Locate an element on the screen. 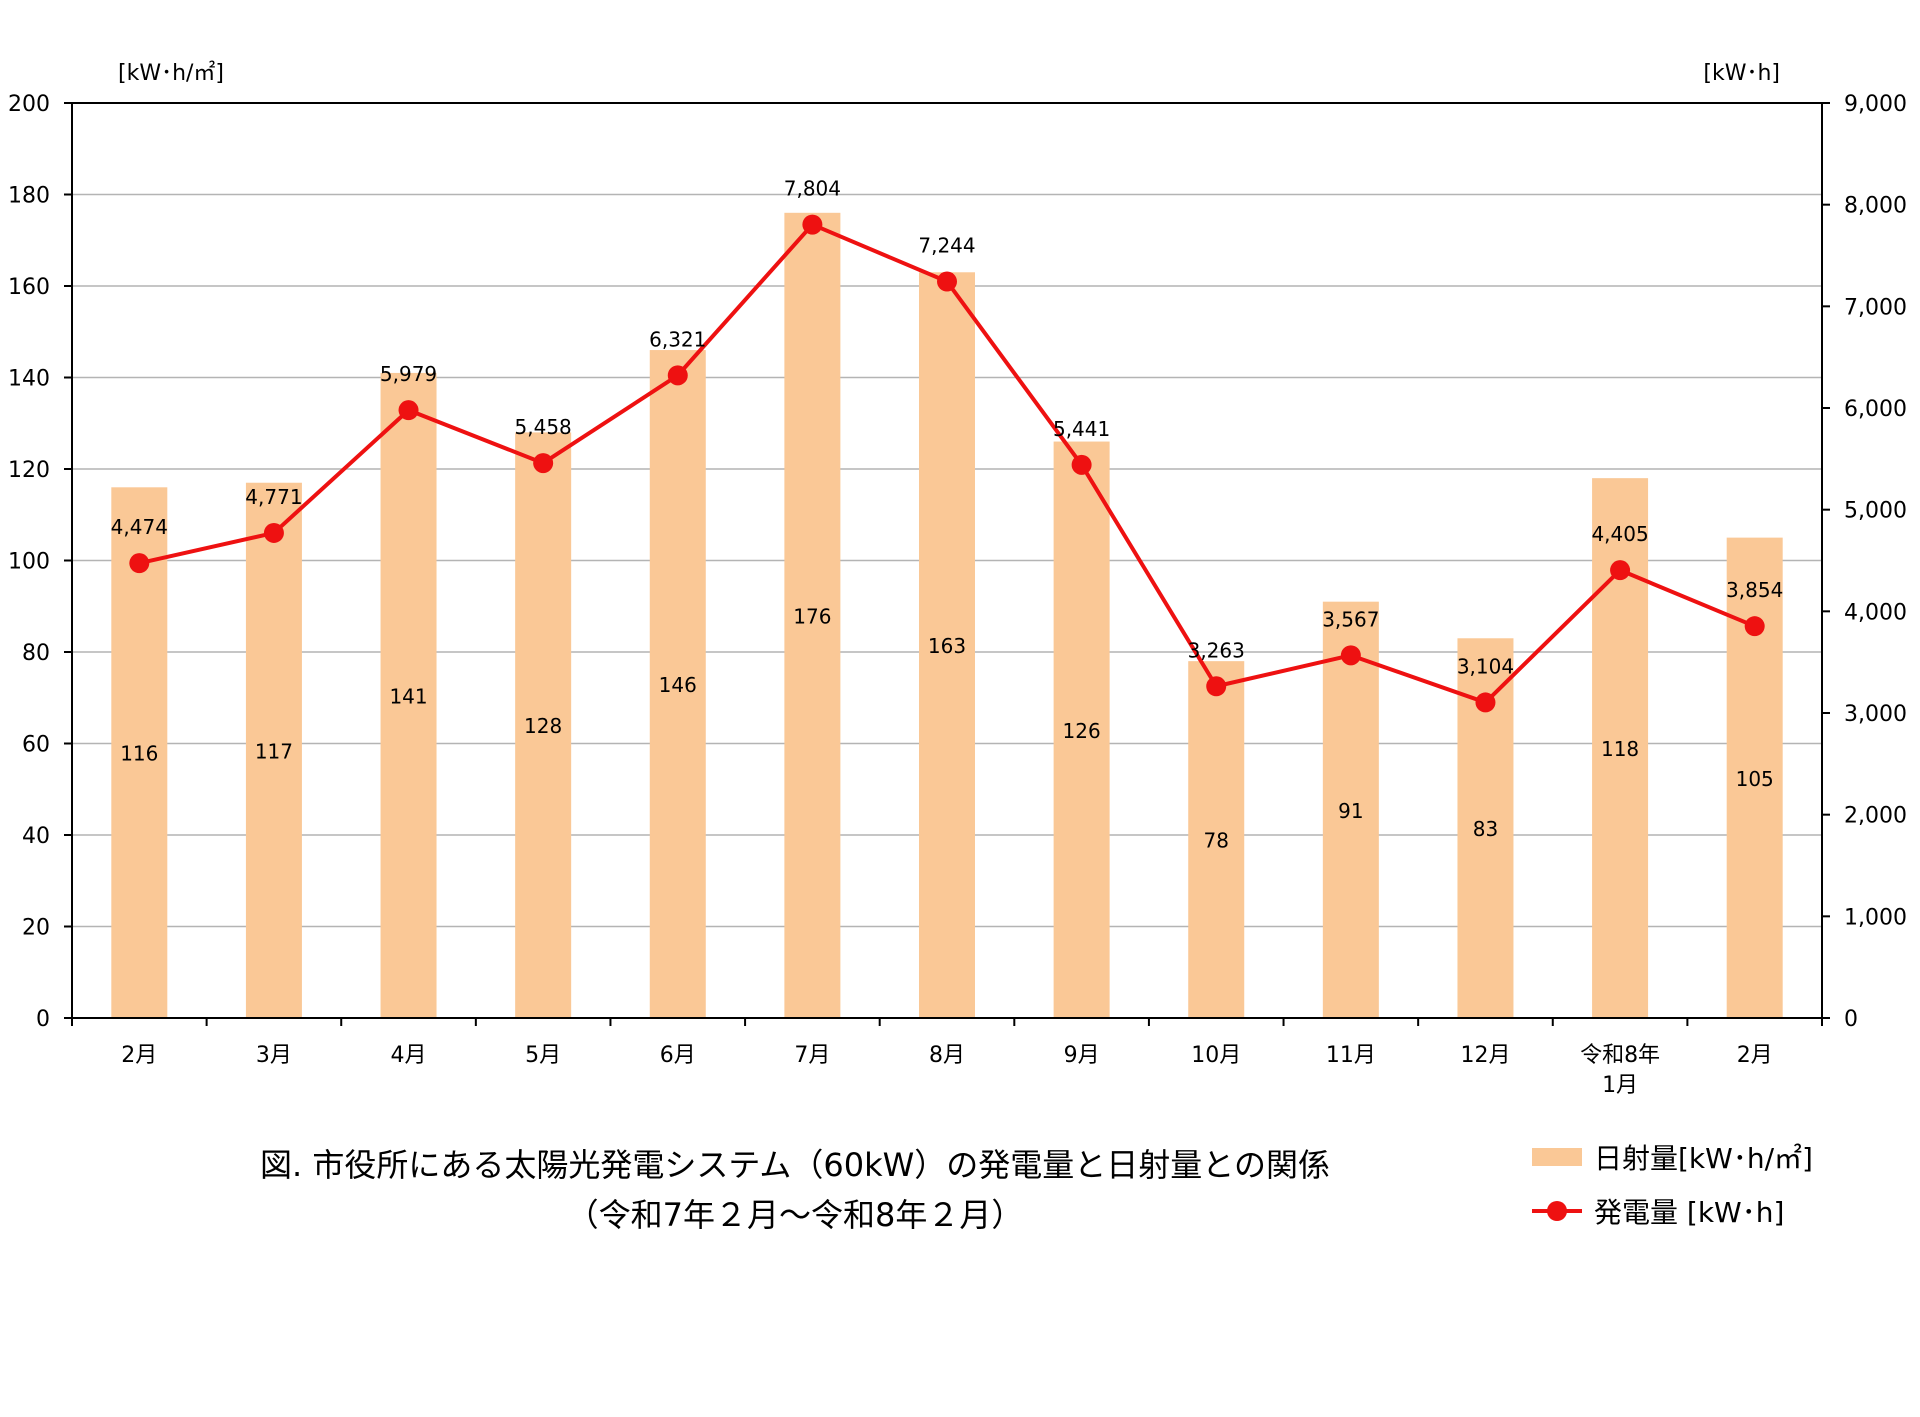 This screenshot has width=1920, height=1417. legend: 日射量[kW･h/㎡] 発電量 [kW･h] is located at coordinates (1672, 1184).